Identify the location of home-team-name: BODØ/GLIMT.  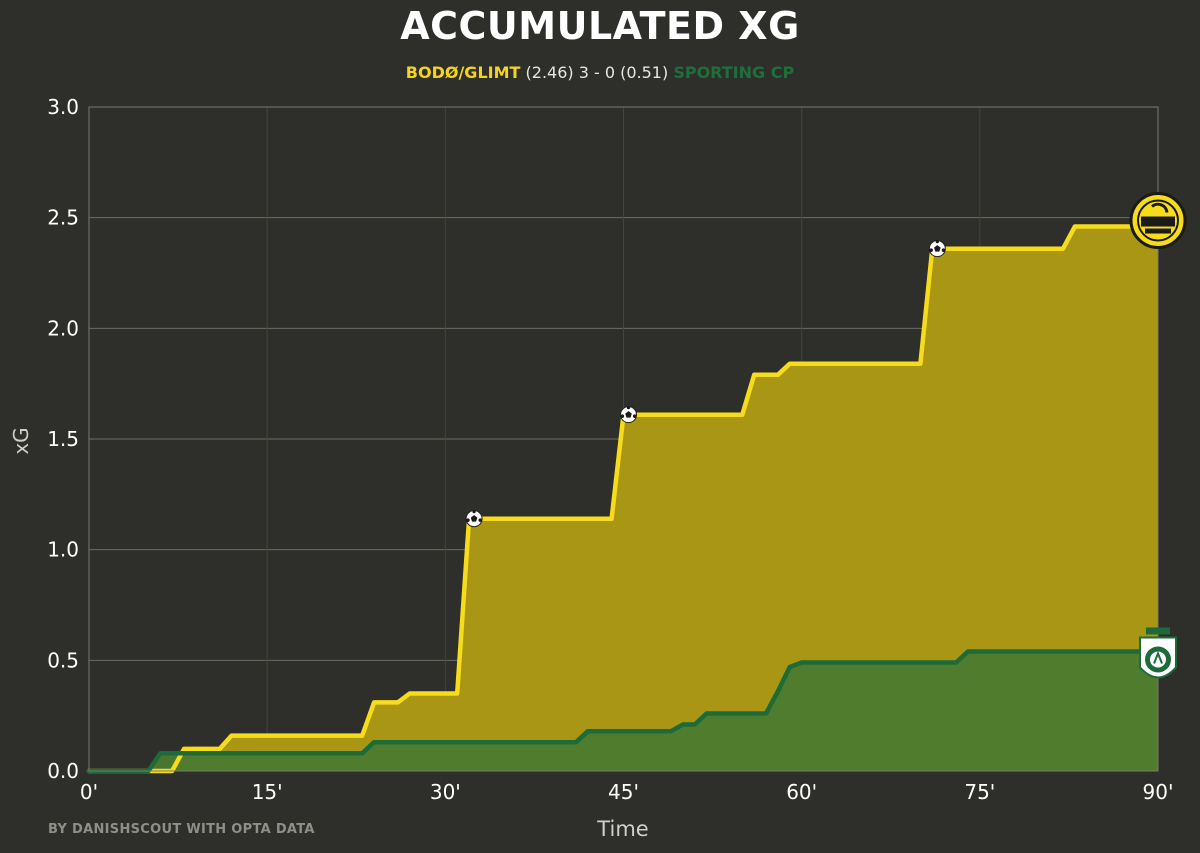
(463, 72).